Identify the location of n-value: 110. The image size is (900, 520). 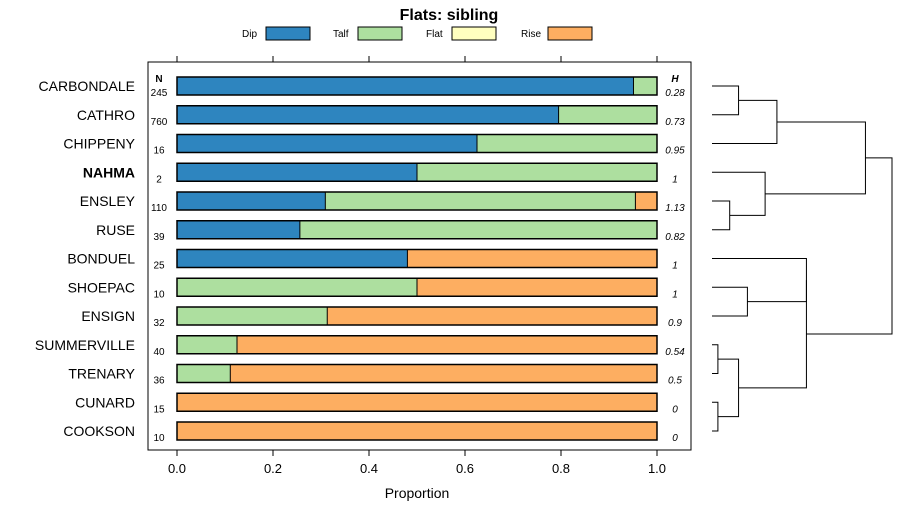
(159, 208).